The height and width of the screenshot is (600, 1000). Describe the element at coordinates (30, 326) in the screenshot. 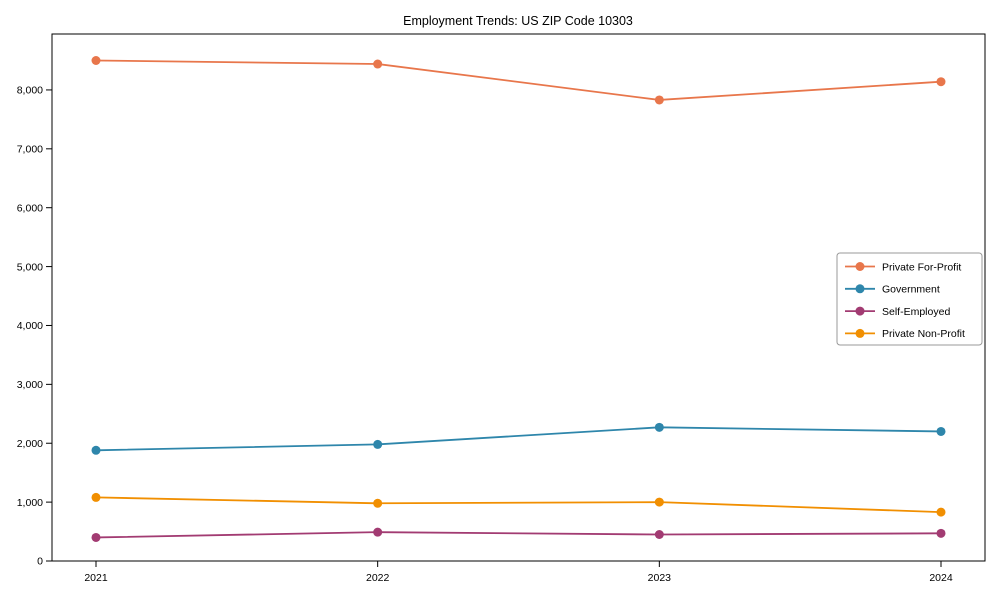

I see `y-axis-tick-label: 4,000` at that location.